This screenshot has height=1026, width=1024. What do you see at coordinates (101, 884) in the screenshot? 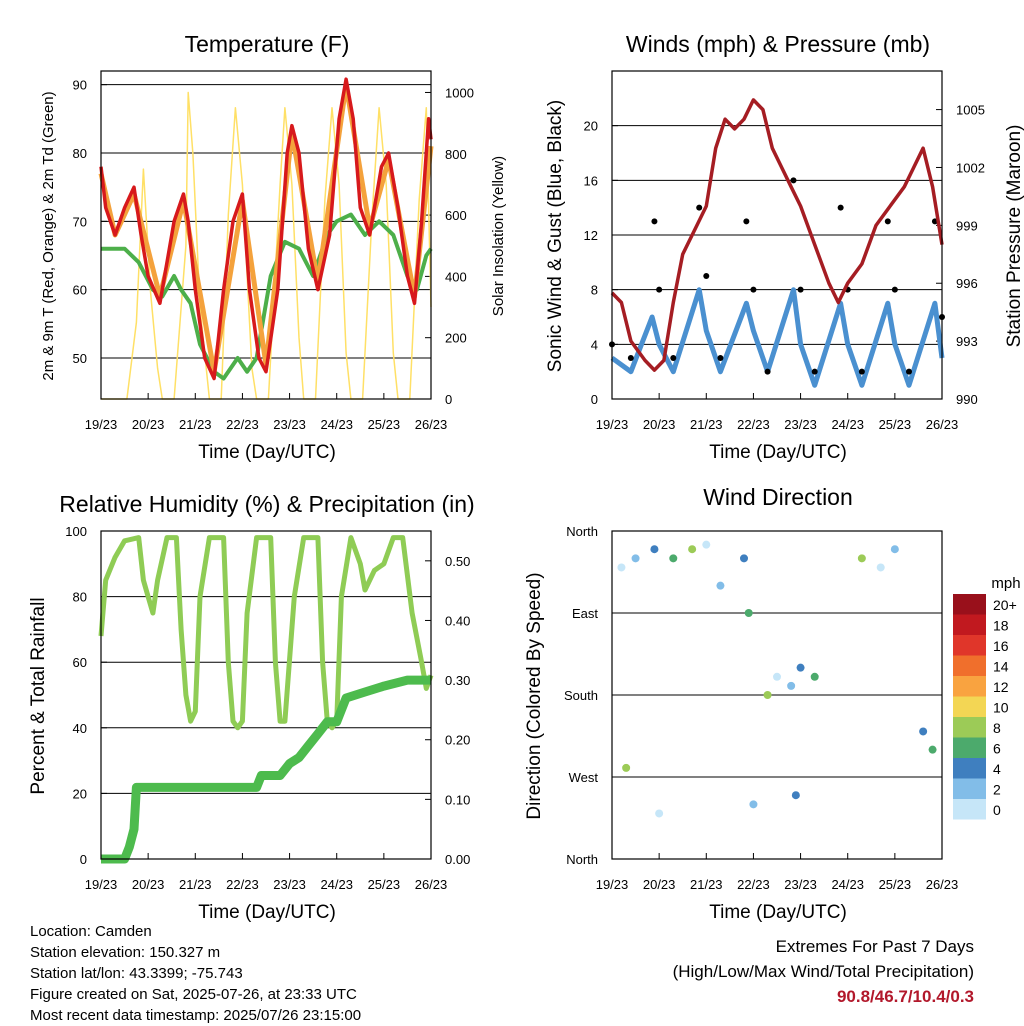
I see `humidity-xtick-label: 19/23` at bounding box center [101, 884].